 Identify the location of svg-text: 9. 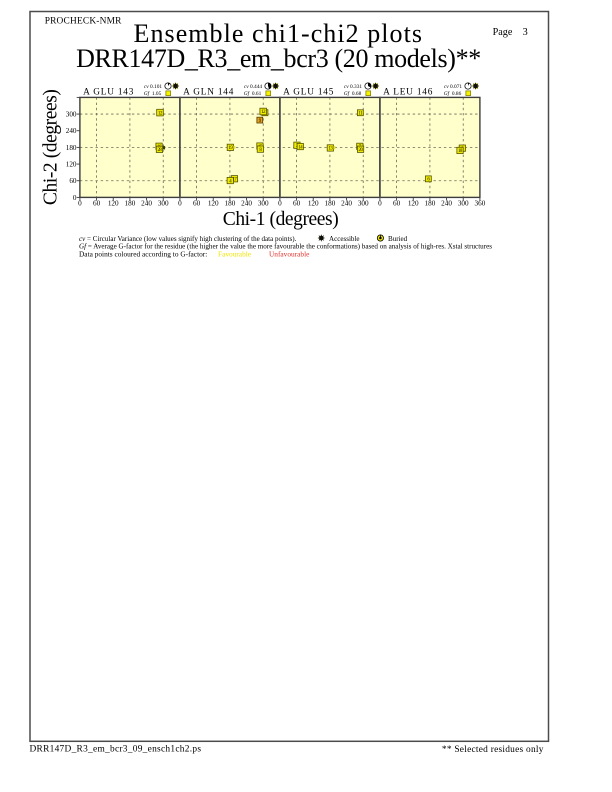
(260, 121).